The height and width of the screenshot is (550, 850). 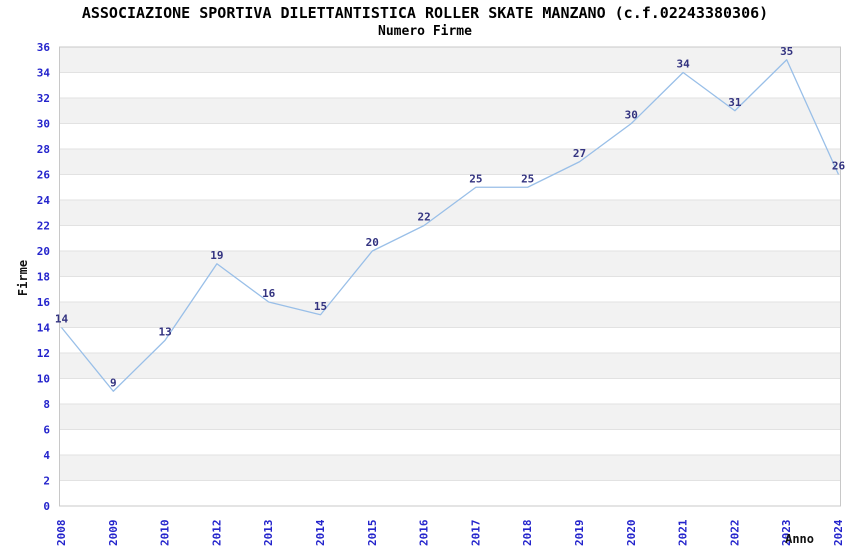 What do you see at coordinates (579, 533) in the screenshot?
I see `x-tick-label: 2019` at bounding box center [579, 533].